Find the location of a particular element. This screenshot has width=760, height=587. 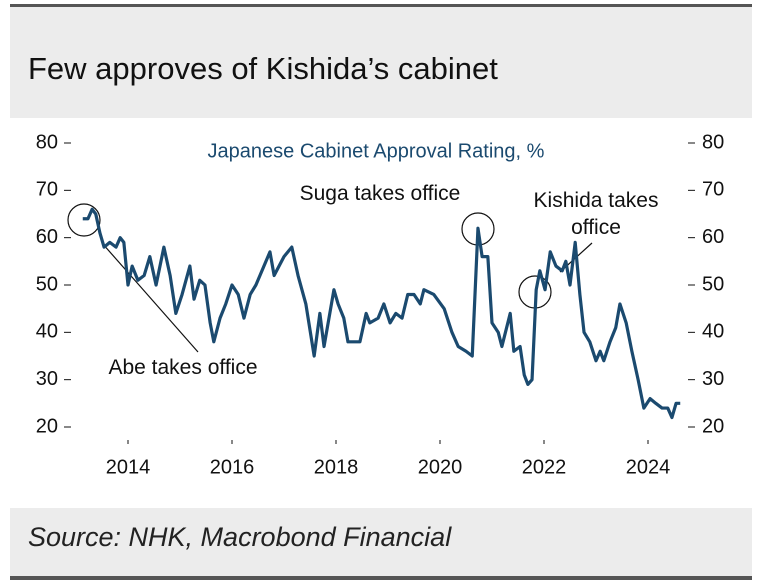

y-tick-label: 30 is located at coordinates (47, 379).